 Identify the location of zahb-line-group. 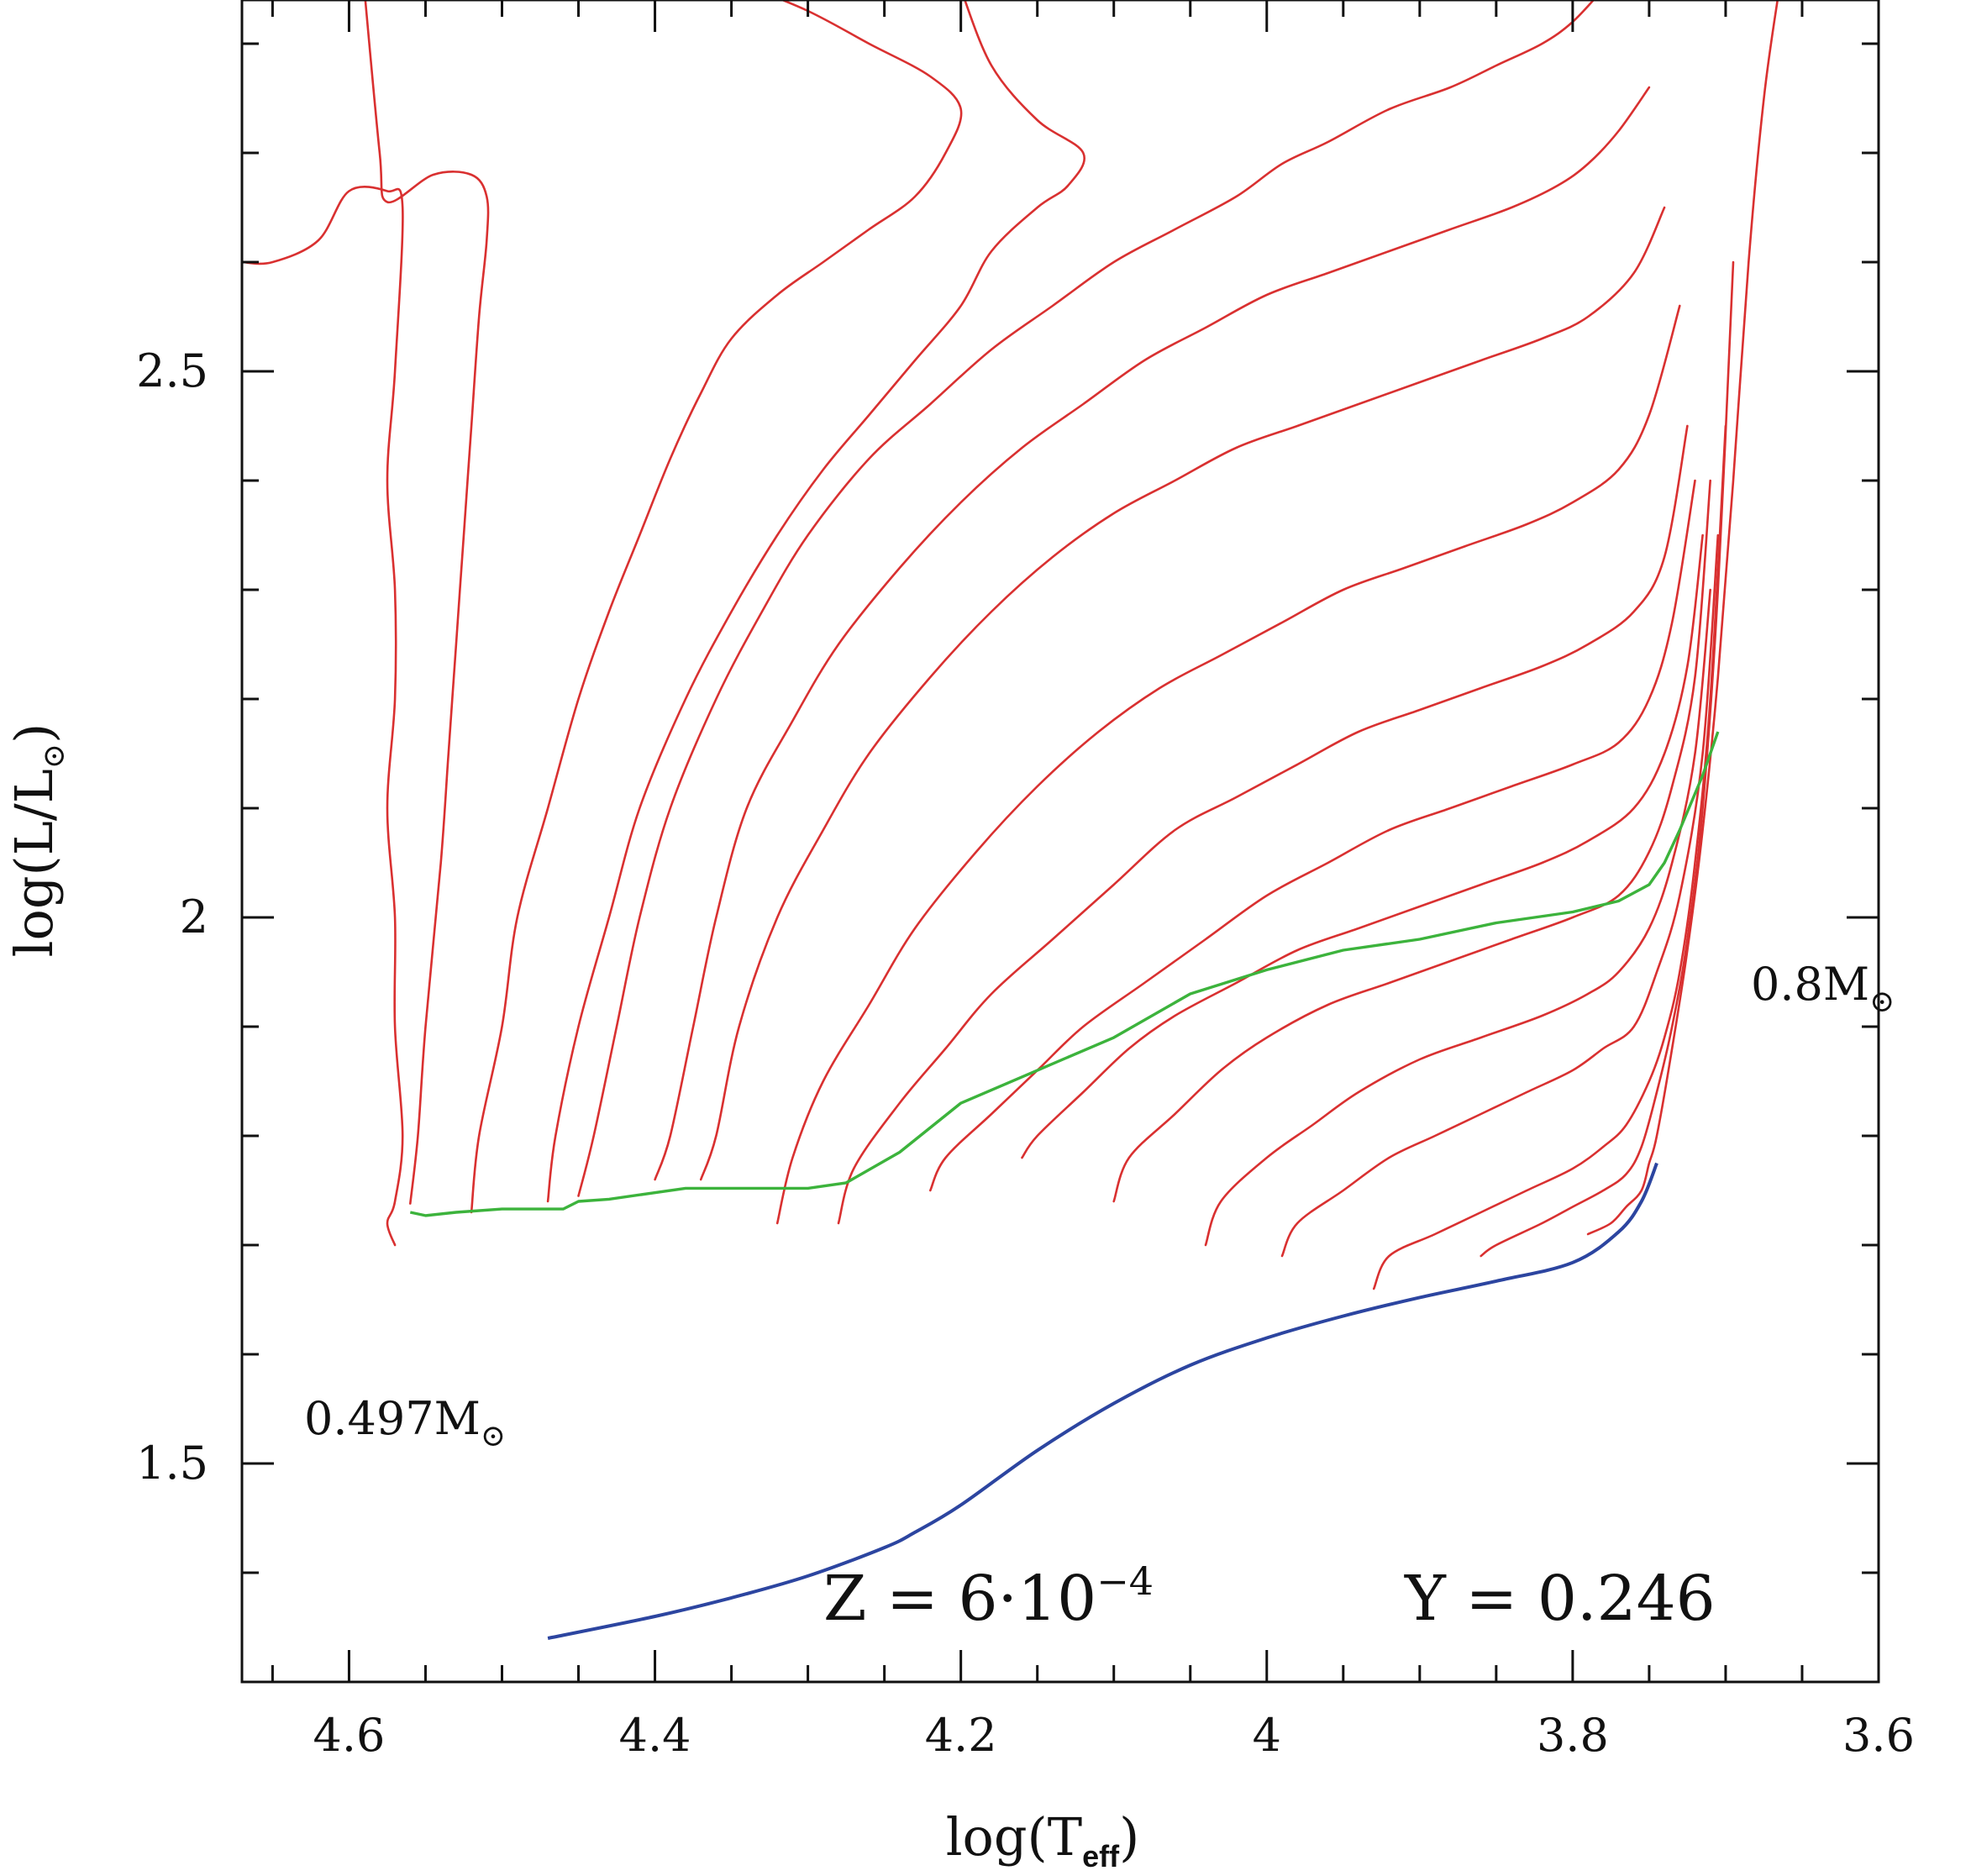
(1102, 1401).